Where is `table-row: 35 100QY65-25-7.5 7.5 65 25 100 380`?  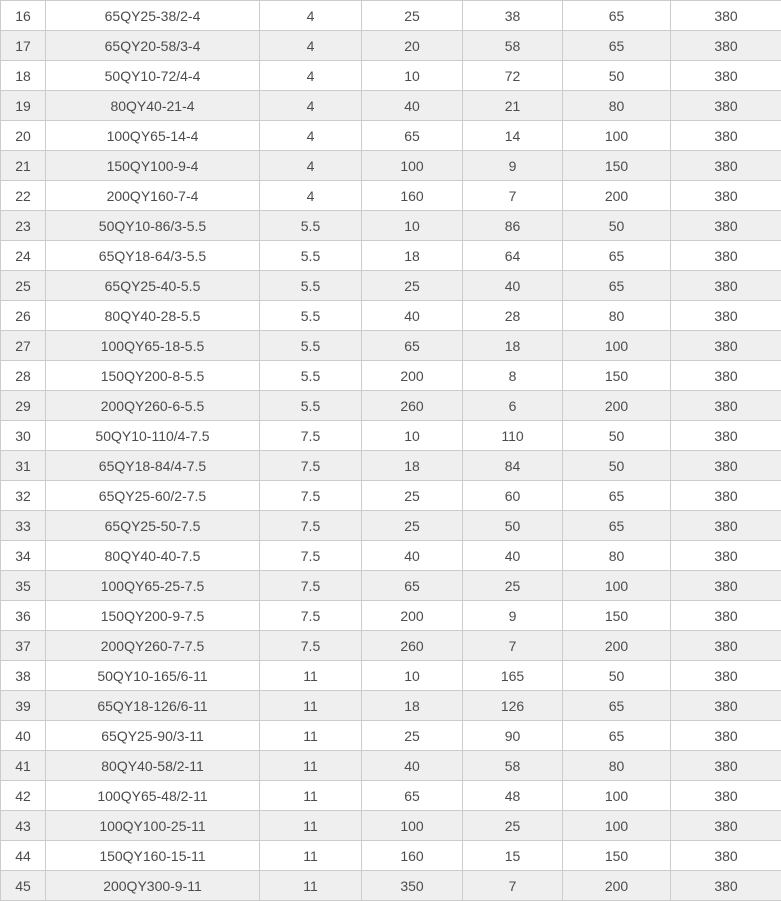
table-row: 35 100QY65-25-7.5 7.5 65 25 100 380 is located at coordinates (390, 585).